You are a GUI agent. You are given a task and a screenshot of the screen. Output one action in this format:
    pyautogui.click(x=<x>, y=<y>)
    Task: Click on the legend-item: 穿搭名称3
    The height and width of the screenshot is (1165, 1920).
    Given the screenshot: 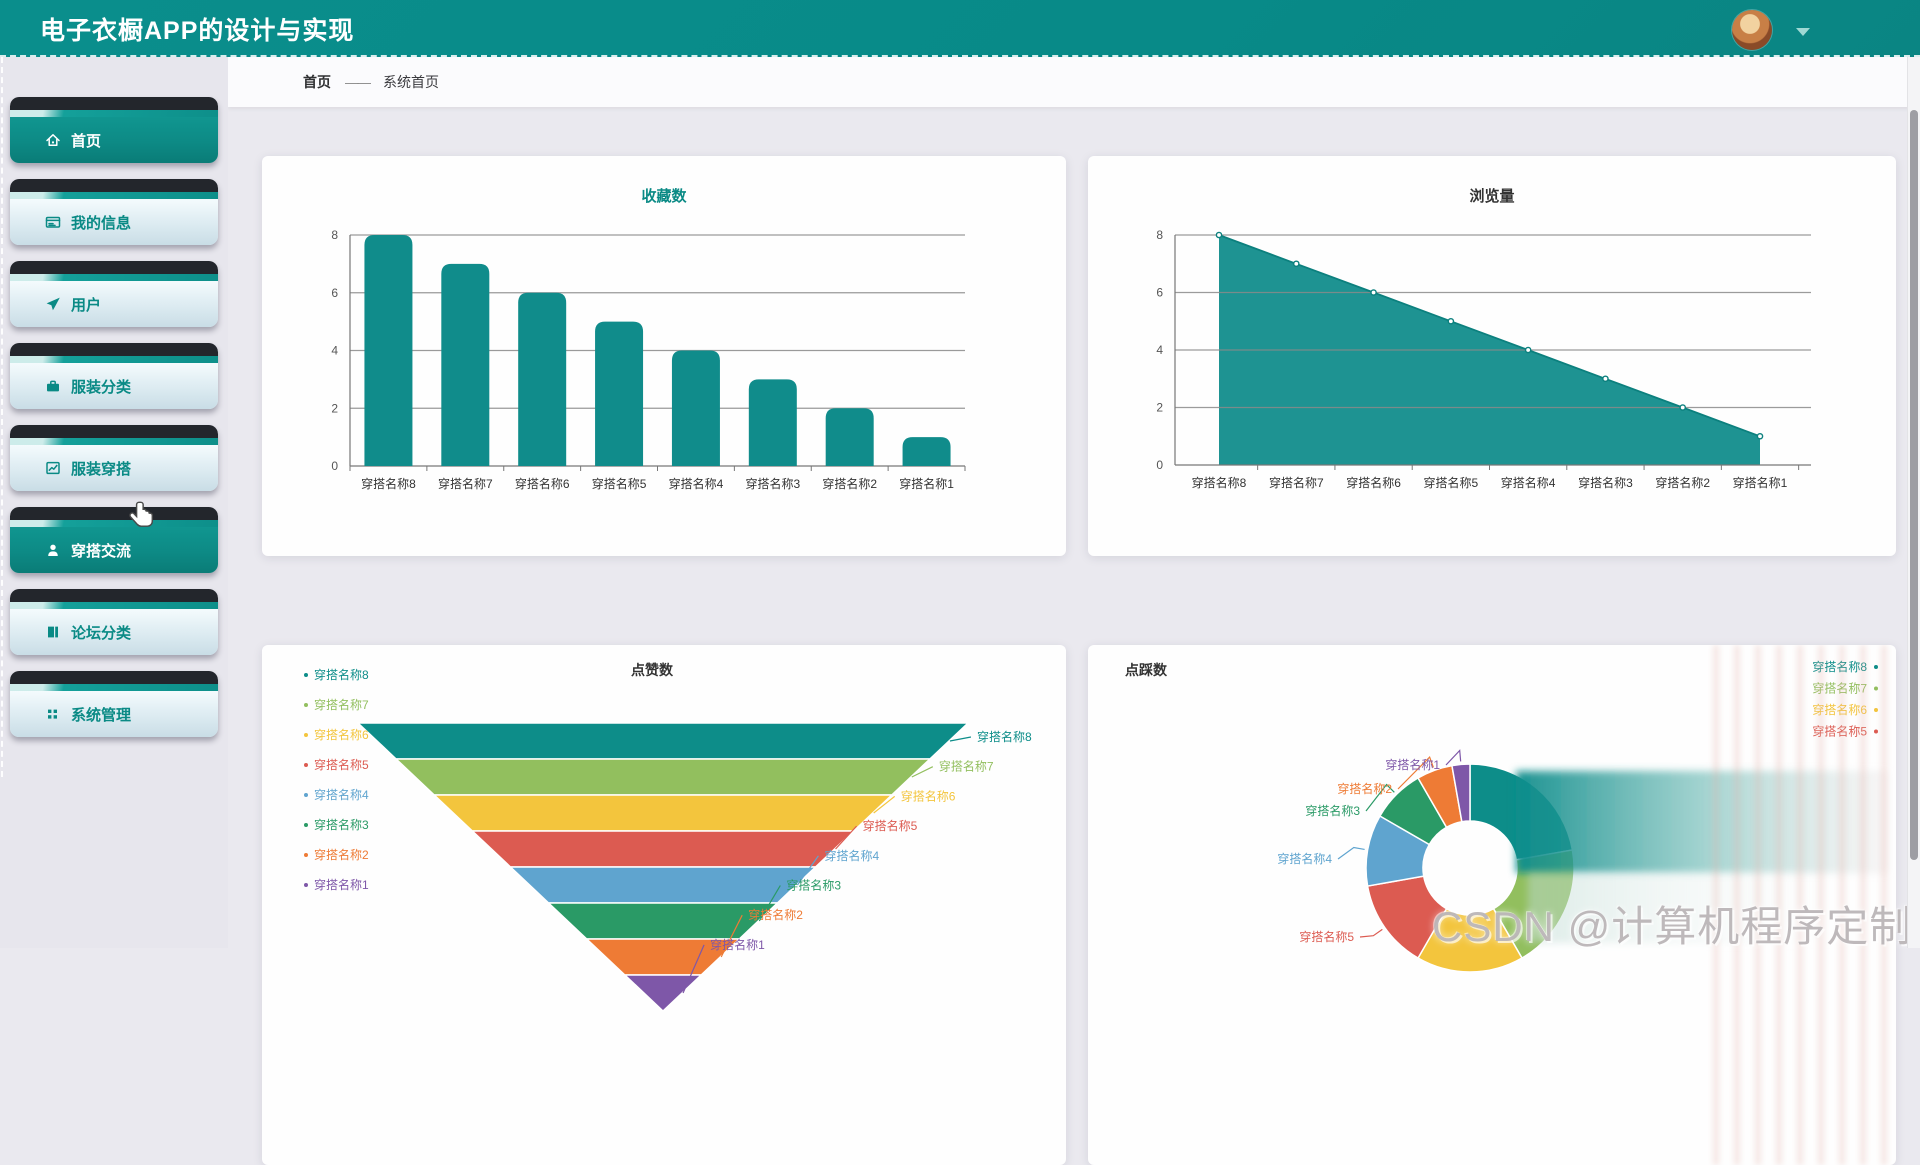 What is the action you would take?
    pyautogui.click(x=341, y=824)
    